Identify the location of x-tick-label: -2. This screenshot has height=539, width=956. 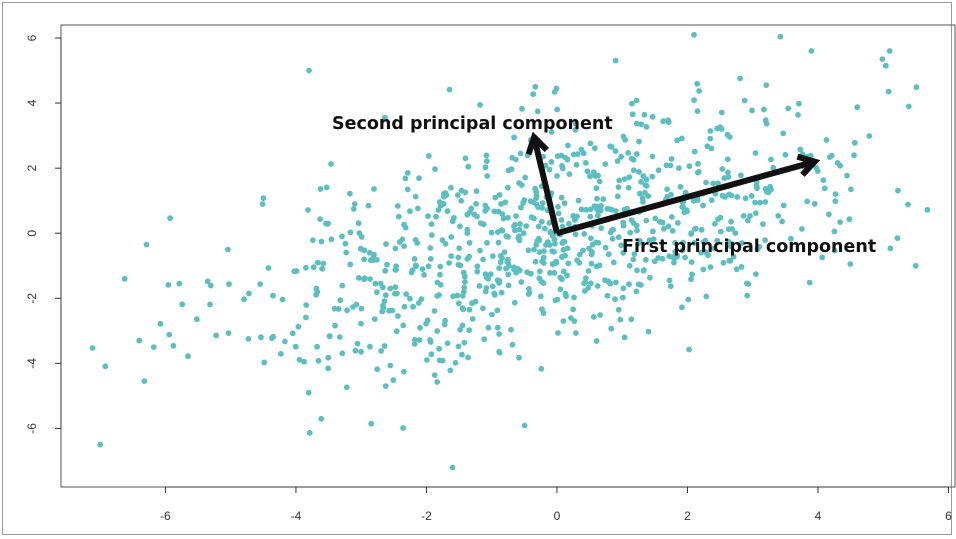
(426, 516).